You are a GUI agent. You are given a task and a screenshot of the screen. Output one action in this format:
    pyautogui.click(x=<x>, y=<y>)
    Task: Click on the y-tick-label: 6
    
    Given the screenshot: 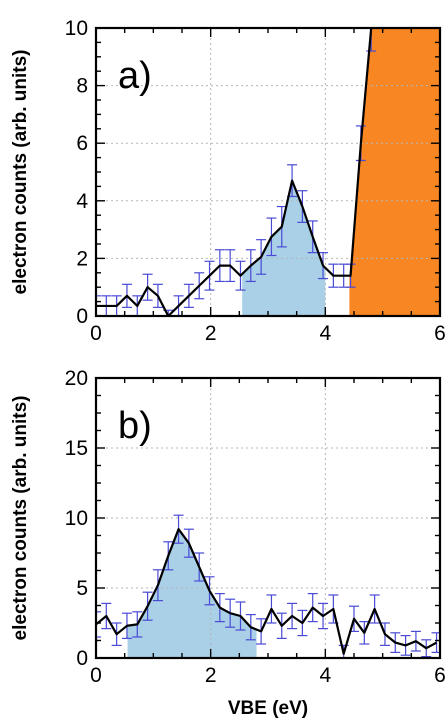 What is the action you would take?
    pyautogui.click(x=82, y=143)
    